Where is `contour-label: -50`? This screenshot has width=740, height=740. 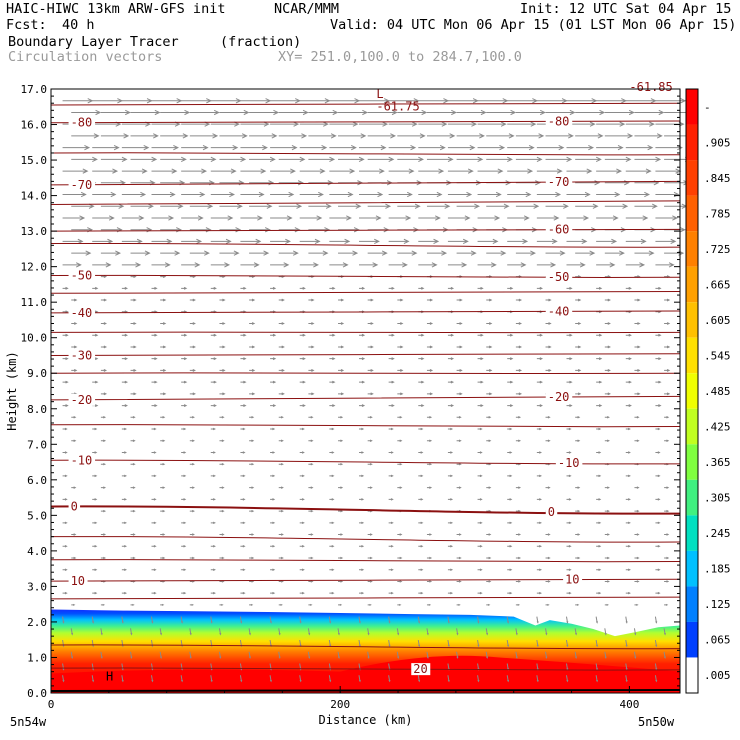
contour-label: -50 is located at coordinates (82, 276).